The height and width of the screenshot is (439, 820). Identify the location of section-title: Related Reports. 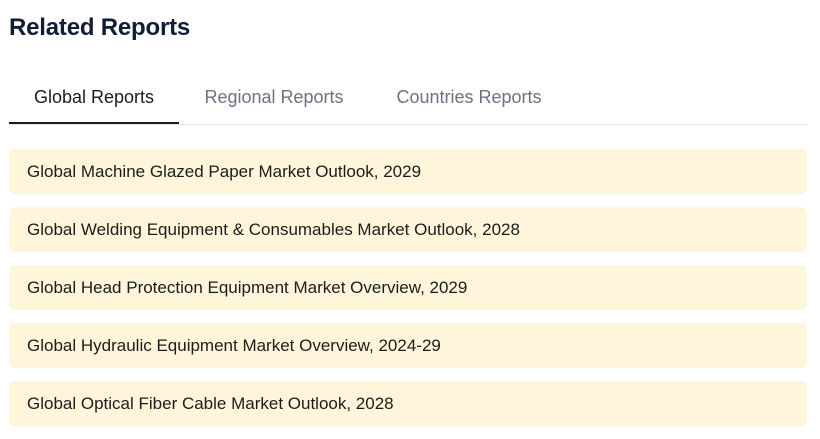
(100, 27).